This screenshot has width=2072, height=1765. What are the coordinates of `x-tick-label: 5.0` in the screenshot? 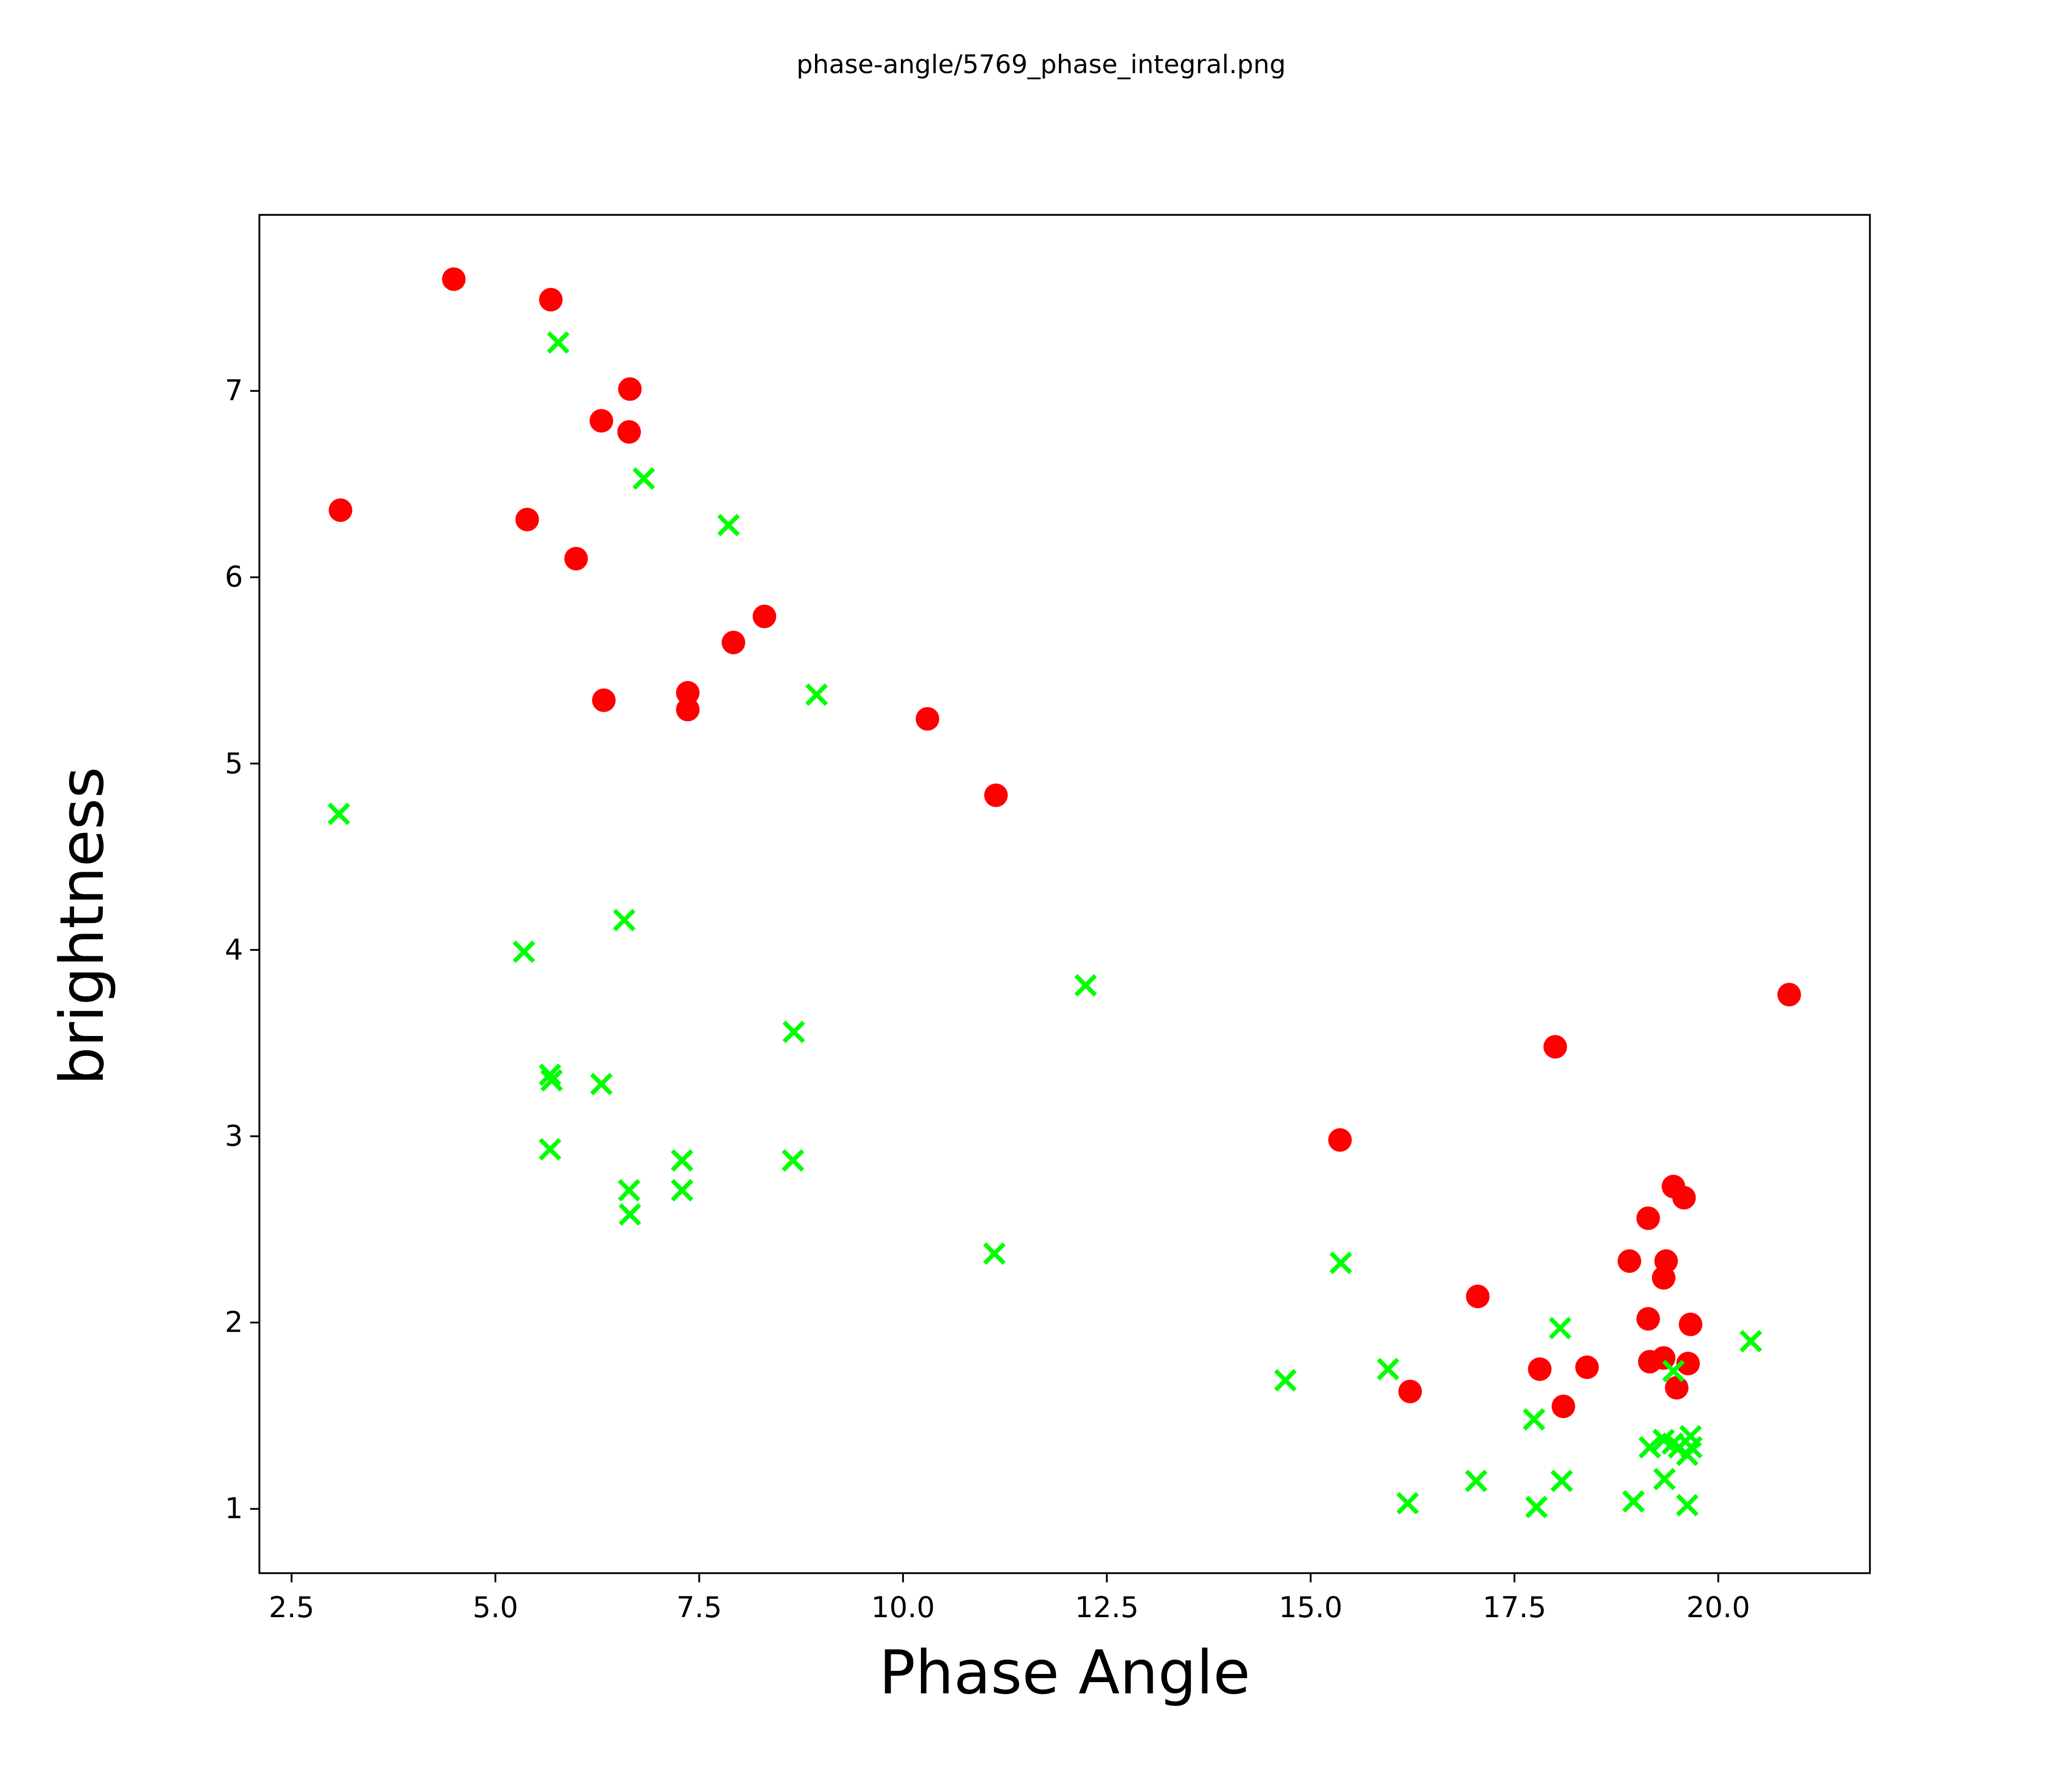 It's located at (495, 1607).